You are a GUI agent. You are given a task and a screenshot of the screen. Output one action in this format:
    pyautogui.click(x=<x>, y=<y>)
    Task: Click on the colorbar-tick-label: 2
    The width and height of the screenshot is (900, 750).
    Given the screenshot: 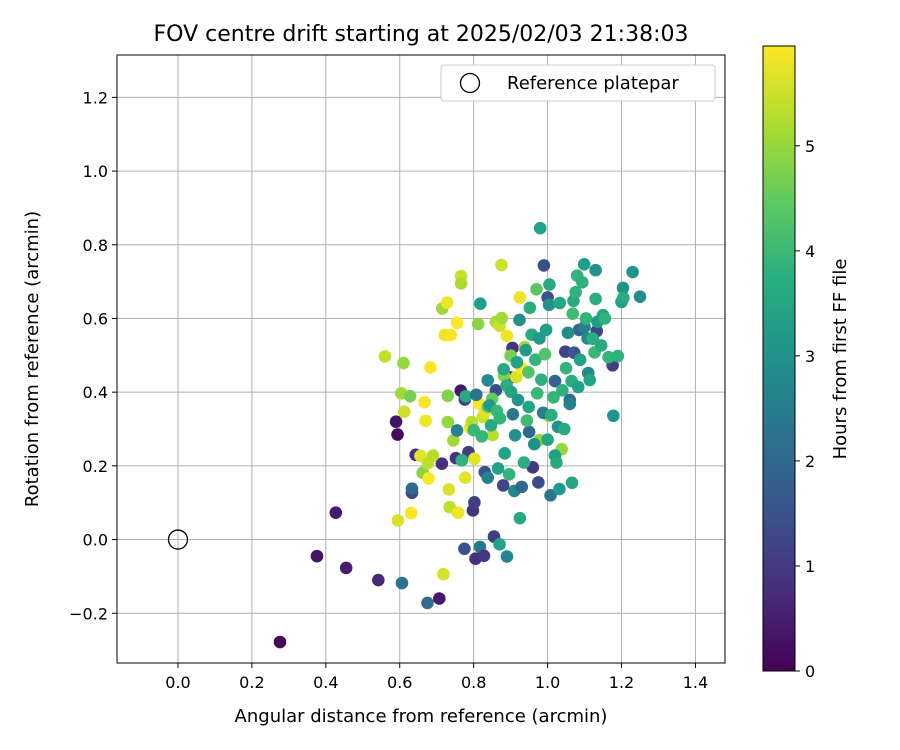 What is the action you would take?
    pyautogui.click(x=810, y=461)
    